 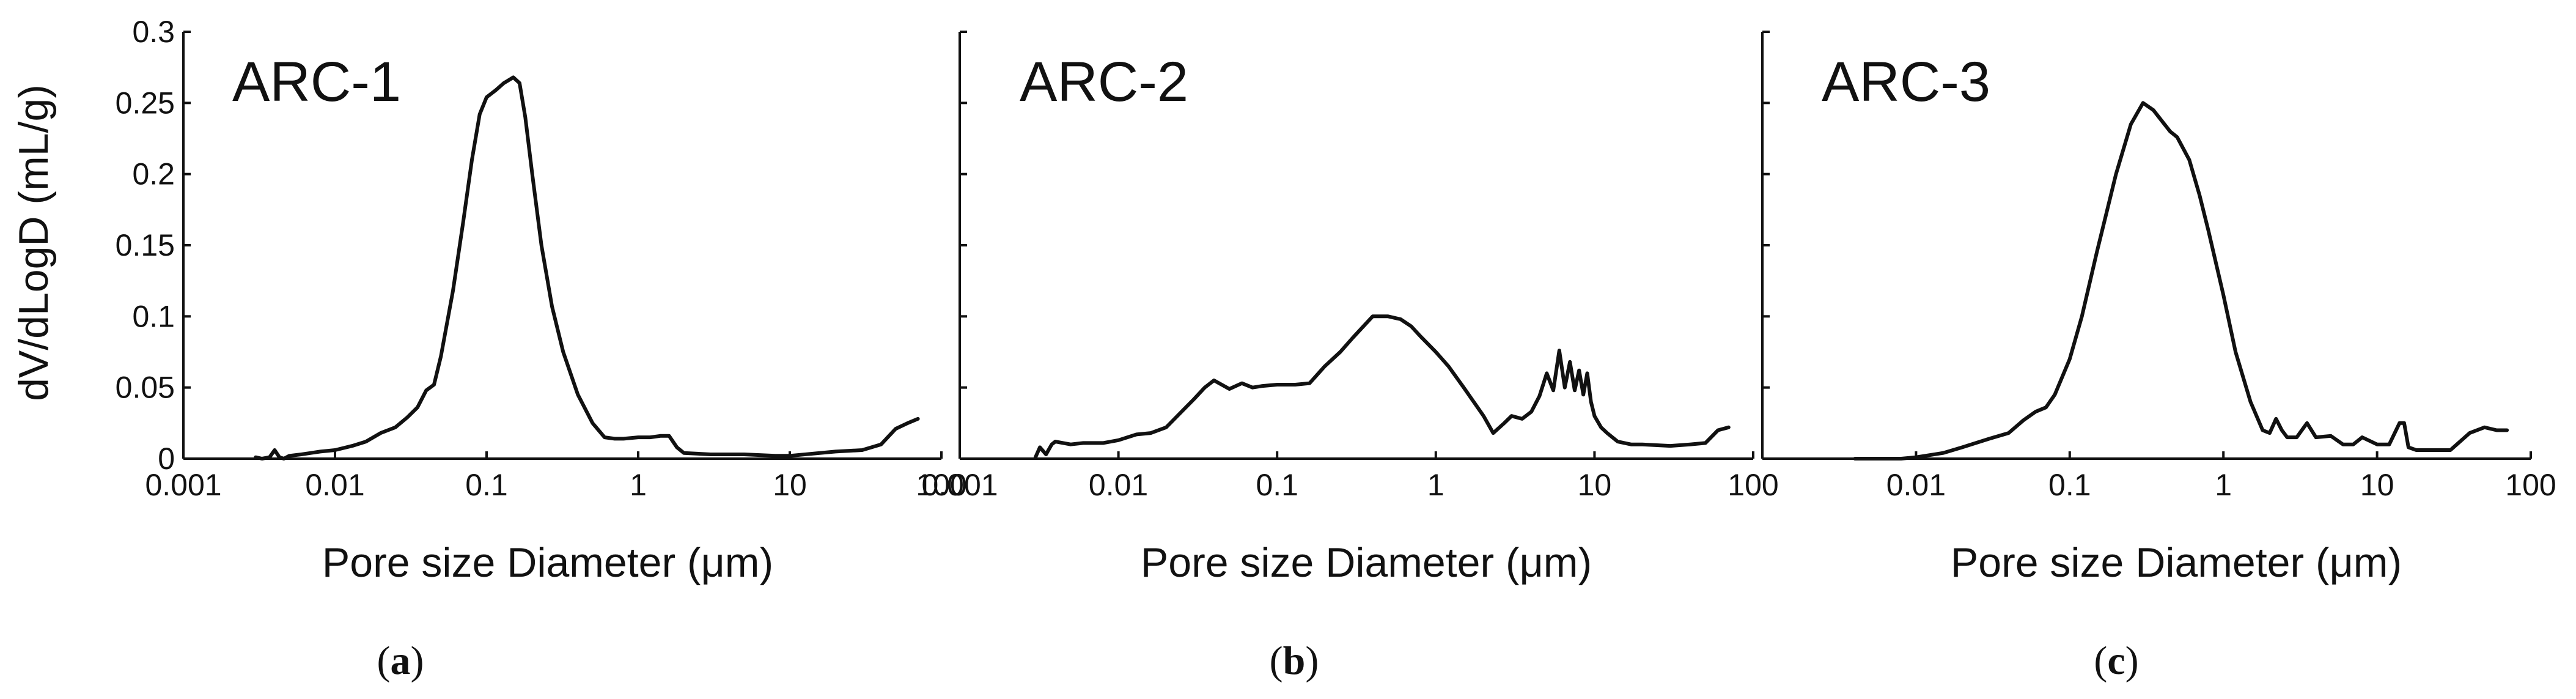 I want to click on panel-title-arc-1: ARC-1, so click(x=316, y=82).